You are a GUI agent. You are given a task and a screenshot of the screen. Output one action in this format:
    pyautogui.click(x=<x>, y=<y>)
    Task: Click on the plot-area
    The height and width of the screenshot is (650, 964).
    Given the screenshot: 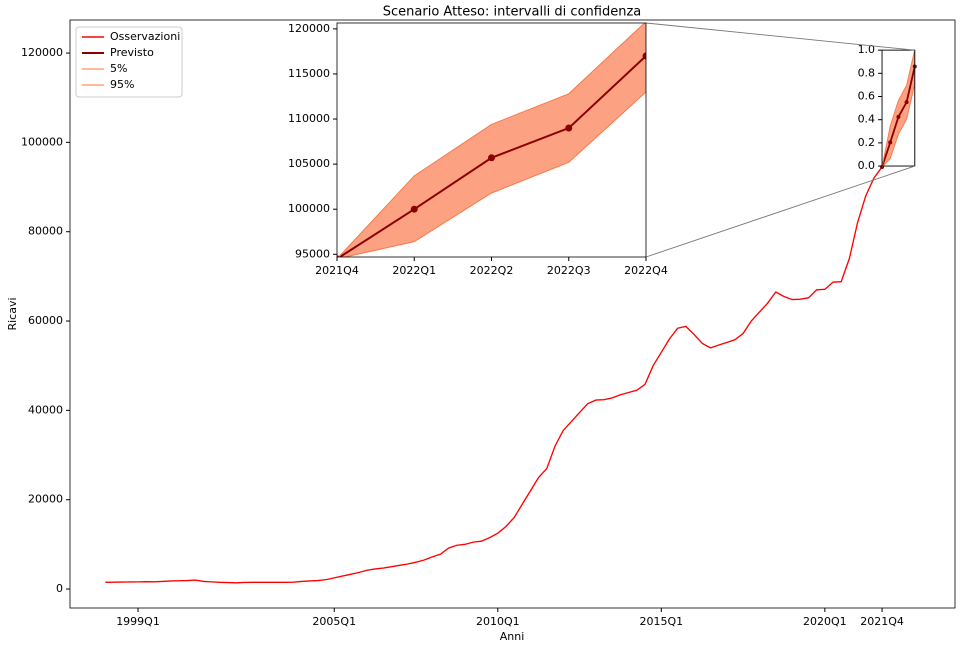 What is the action you would take?
    pyautogui.click(x=491, y=140)
    